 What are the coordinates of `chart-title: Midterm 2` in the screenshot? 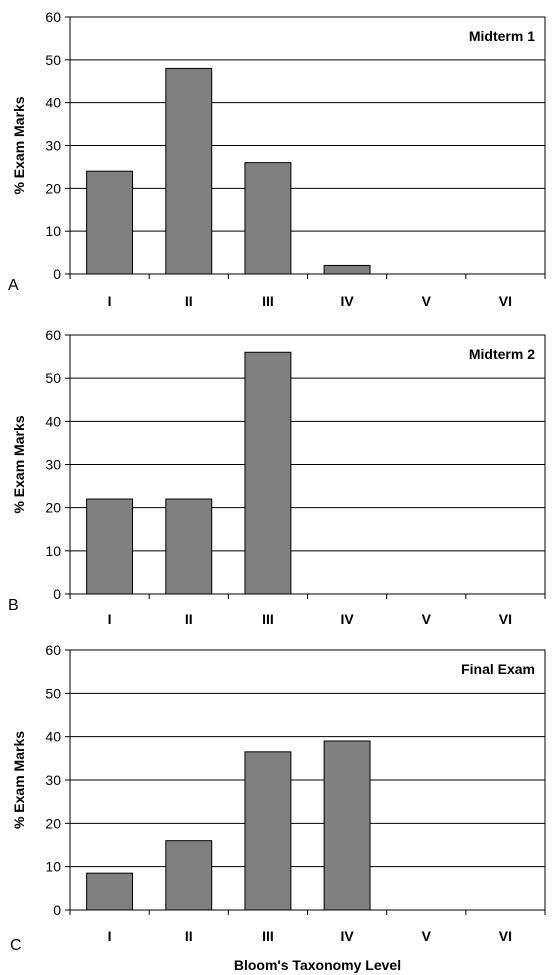 It's located at (502, 354).